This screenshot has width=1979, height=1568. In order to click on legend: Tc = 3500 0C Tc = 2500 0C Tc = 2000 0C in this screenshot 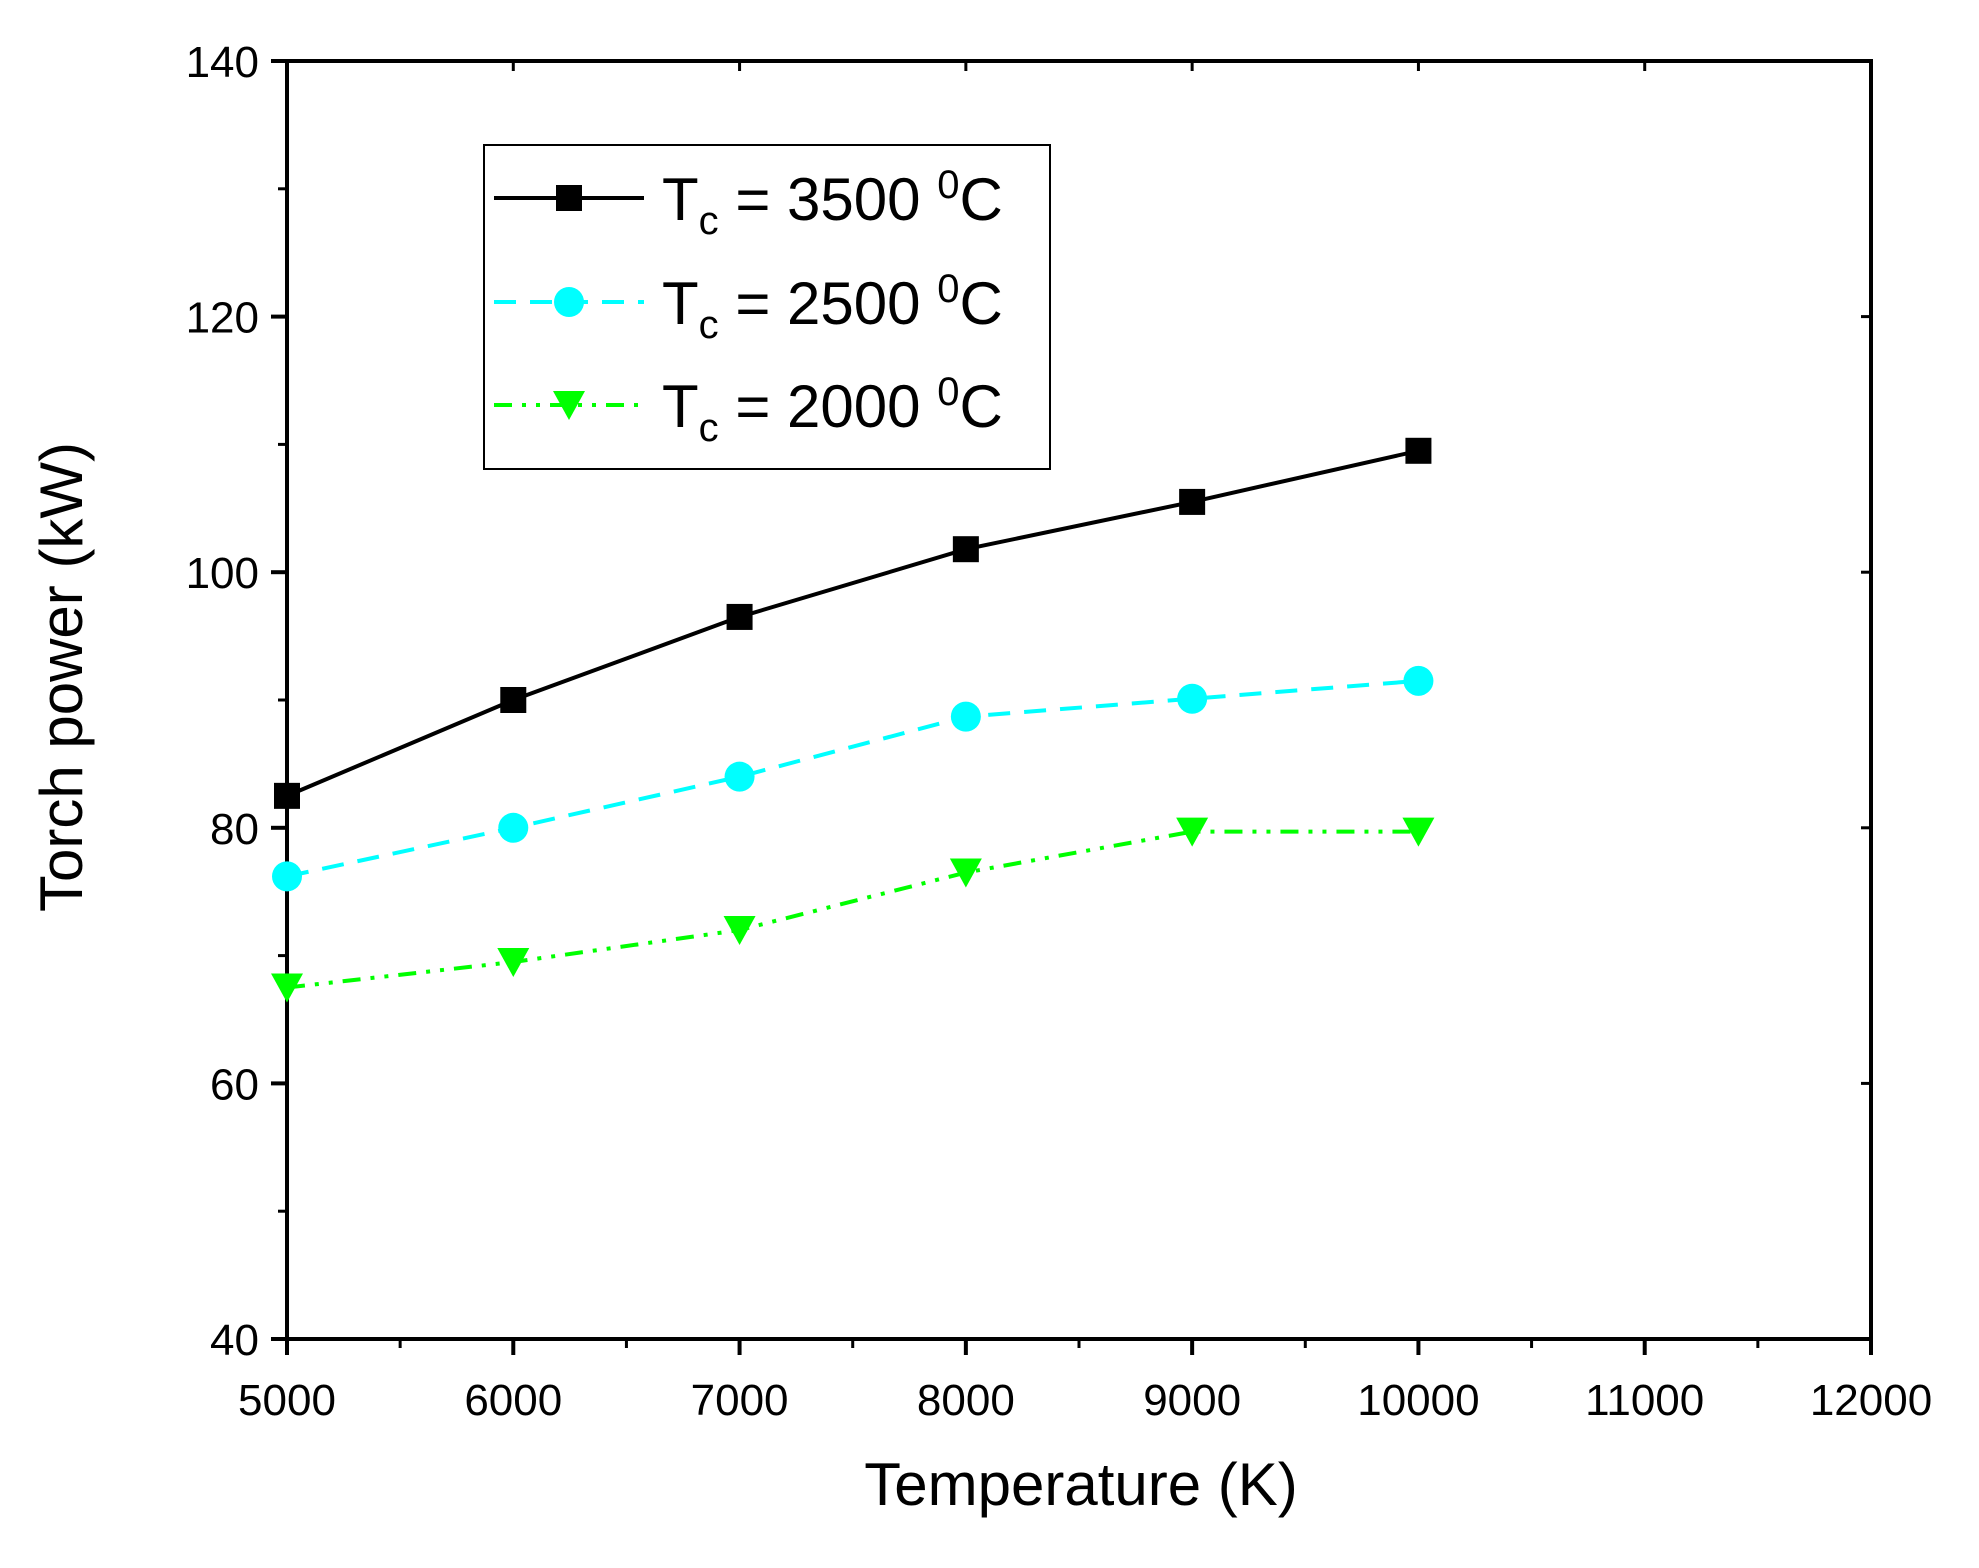, I will do `click(767, 307)`.